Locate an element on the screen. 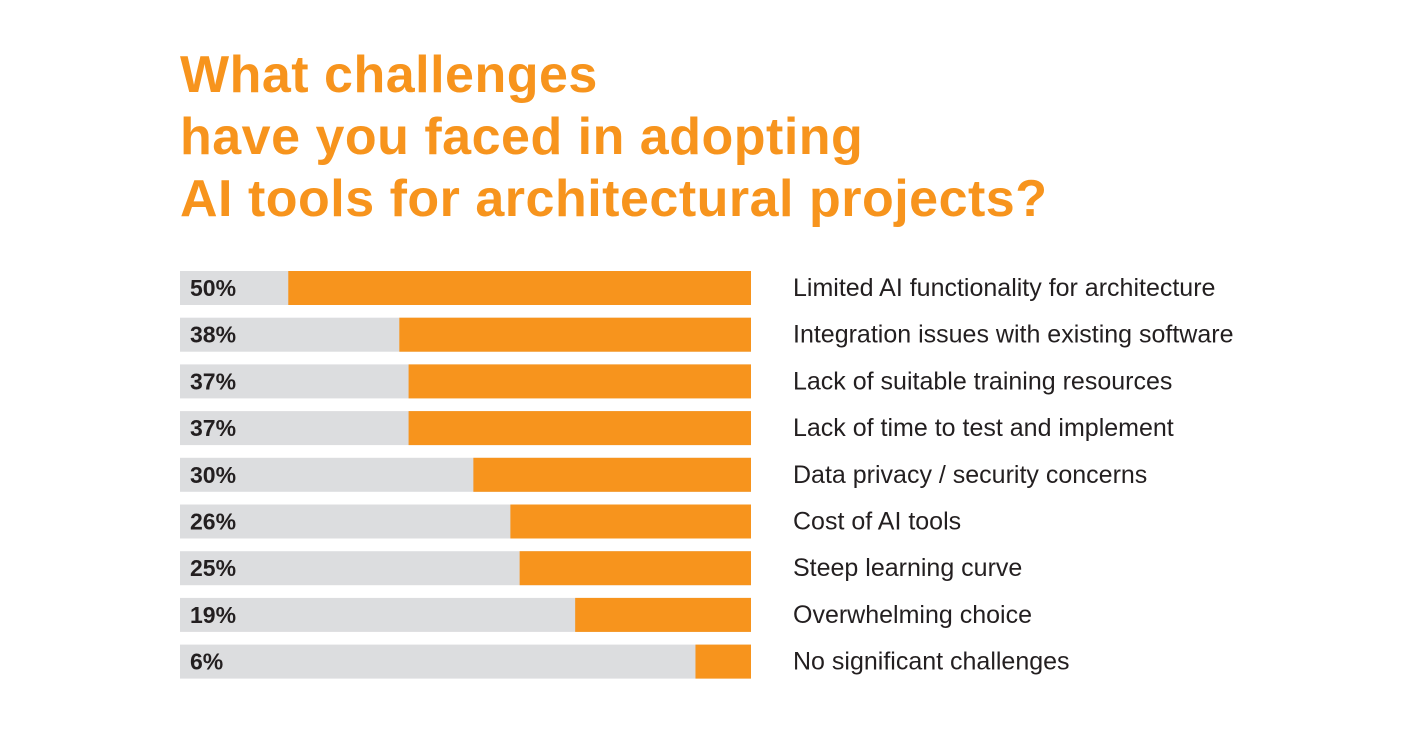  value-label: 19% is located at coordinates (213, 615).